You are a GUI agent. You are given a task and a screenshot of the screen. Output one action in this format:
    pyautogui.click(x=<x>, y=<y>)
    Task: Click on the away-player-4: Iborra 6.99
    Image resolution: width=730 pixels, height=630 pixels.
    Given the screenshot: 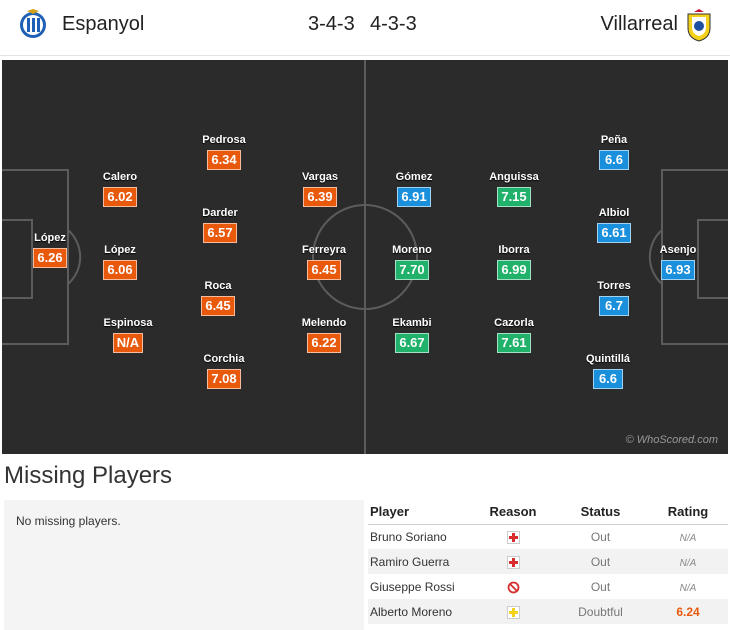 What is the action you would take?
    pyautogui.click(x=514, y=261)
    